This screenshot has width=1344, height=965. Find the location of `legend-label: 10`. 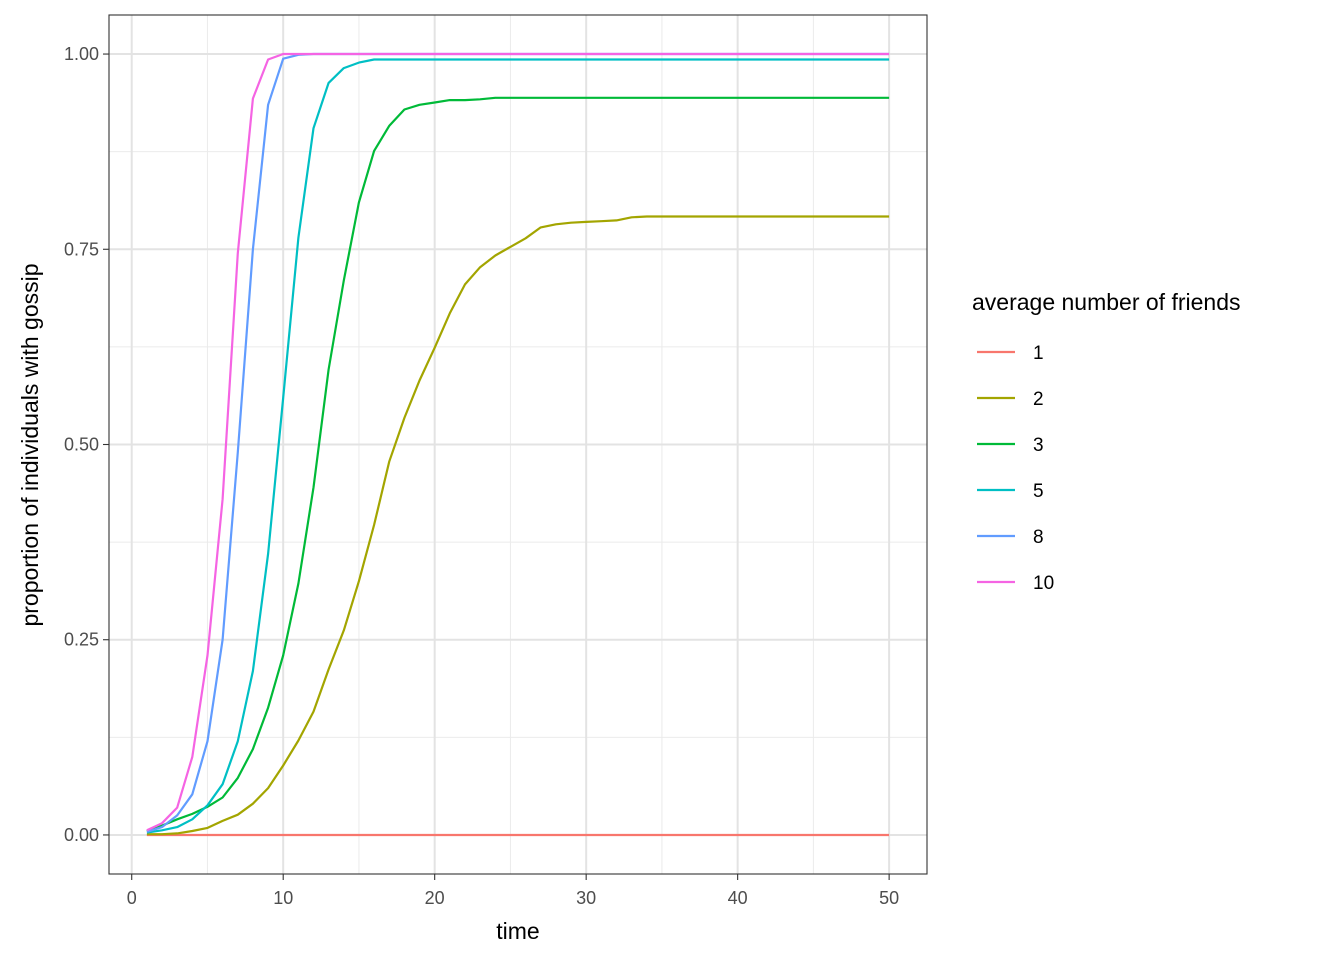

legend-label: 10 is located at coordinates (1043, 583).